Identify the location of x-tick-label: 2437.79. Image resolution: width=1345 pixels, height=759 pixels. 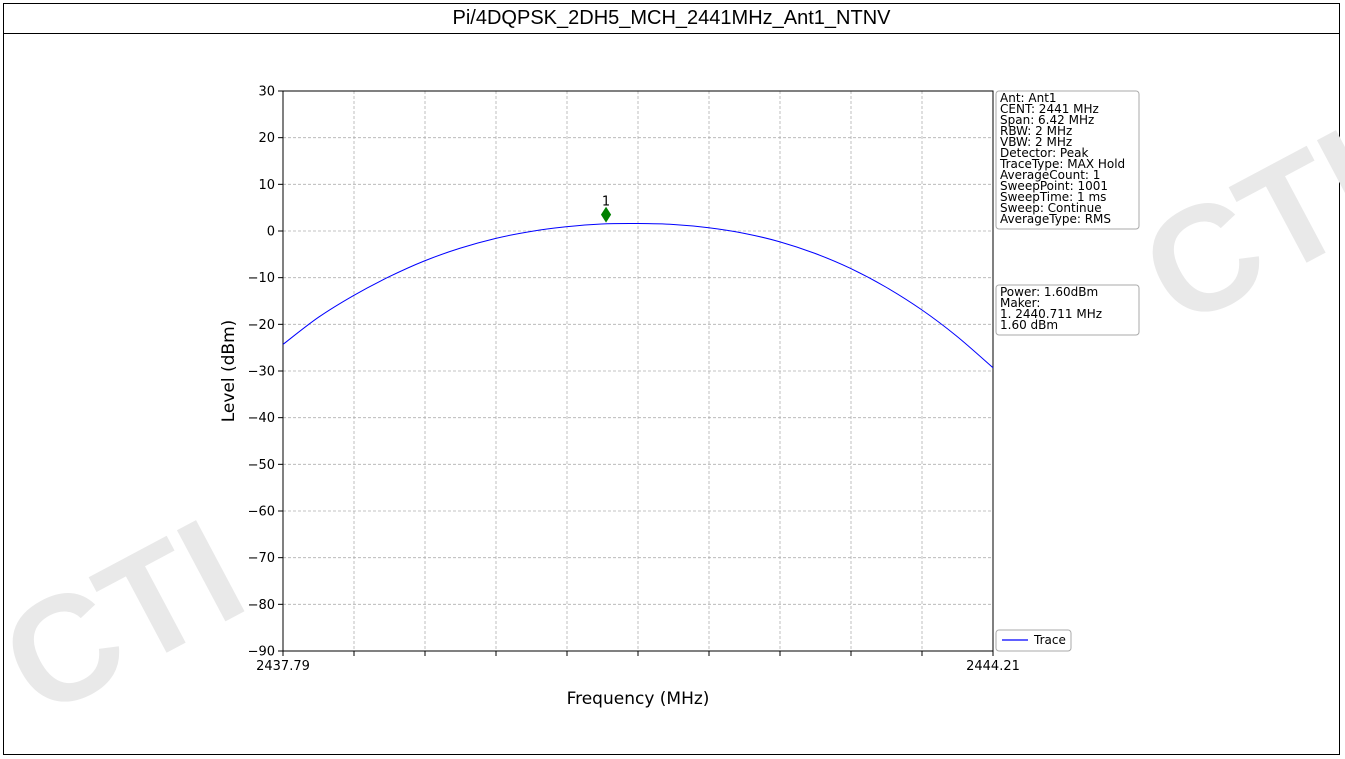
(283, 666).